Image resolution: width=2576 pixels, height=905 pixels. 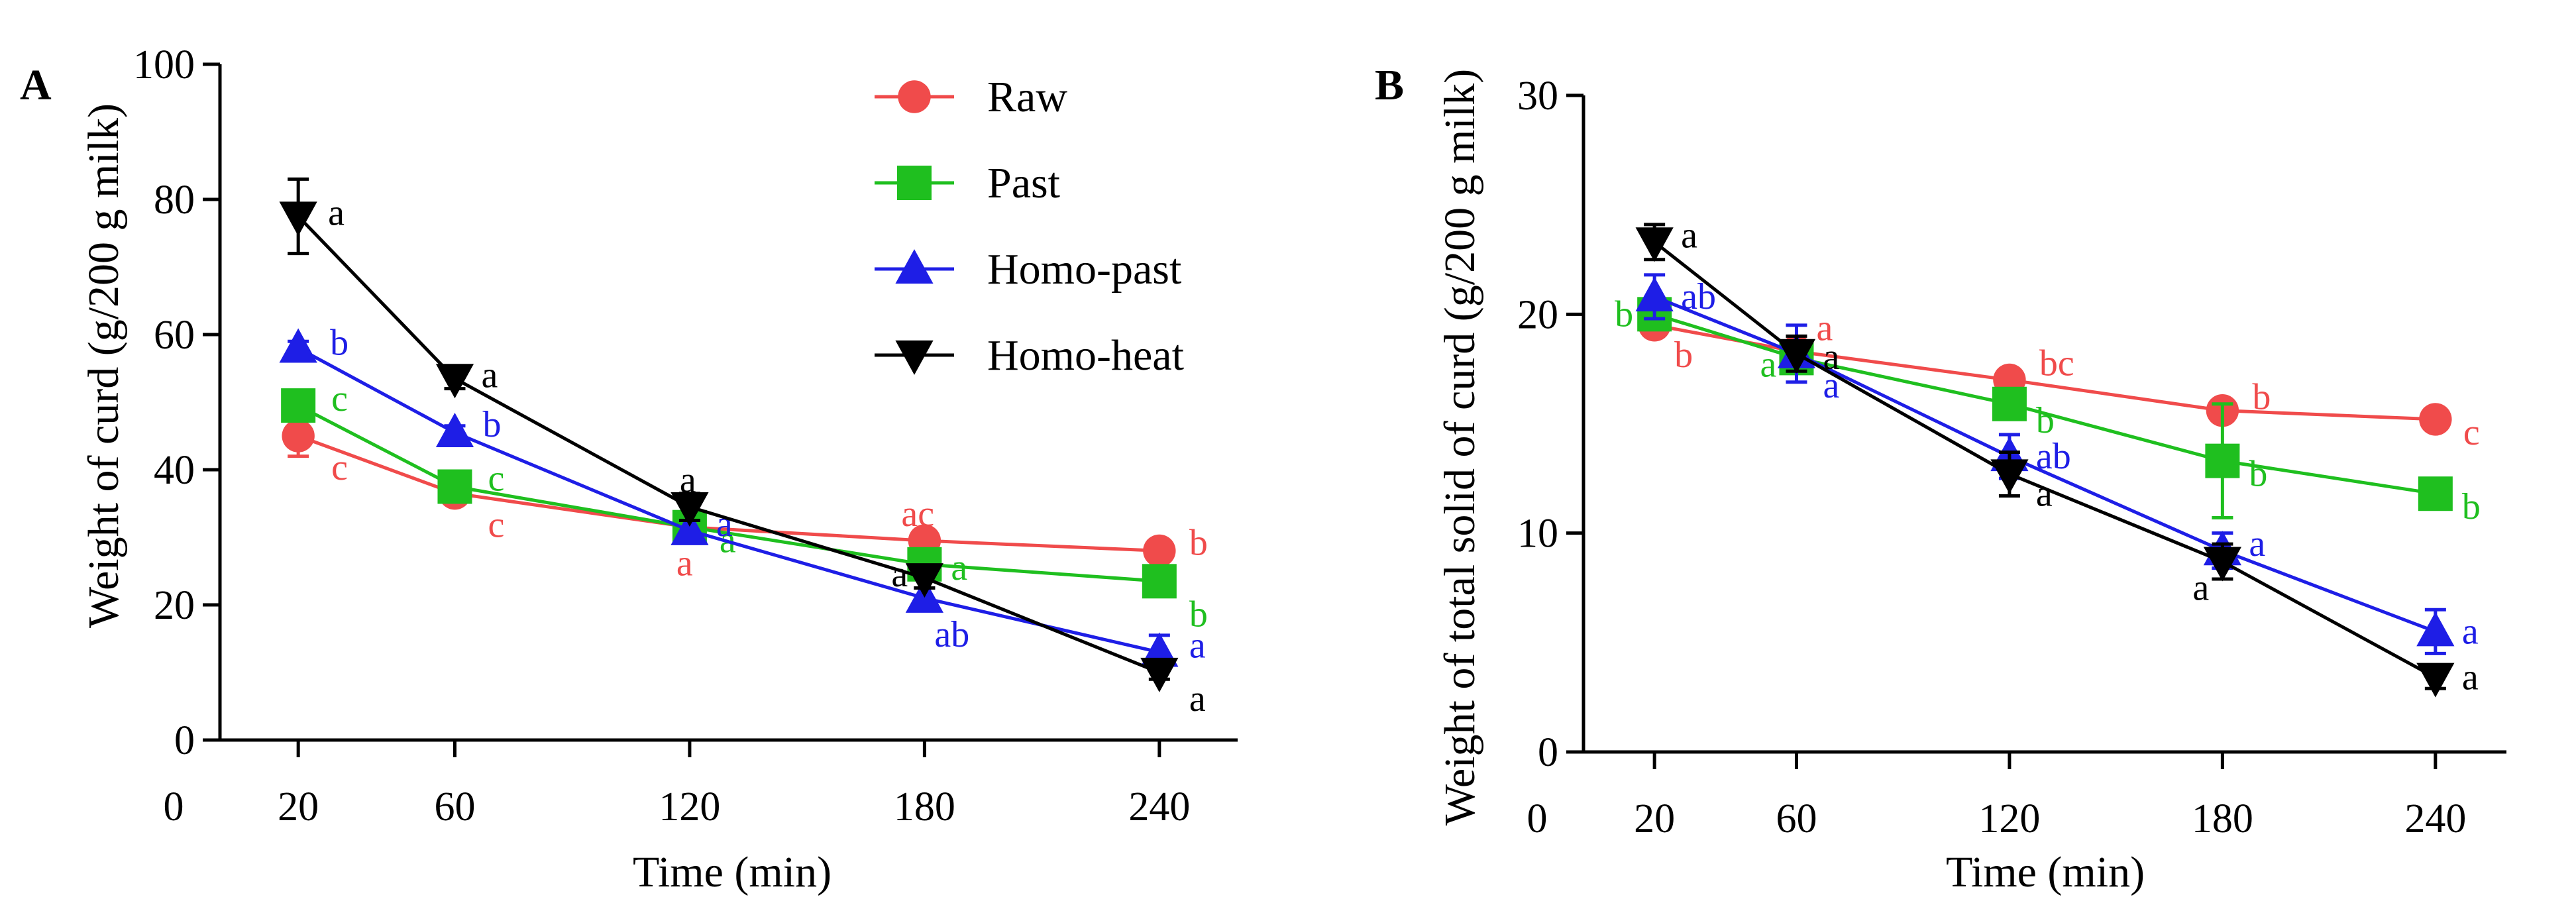 What do you see at coordinates (1027, 97) in the screenshot?
I see `legend-label: Raw` at bounding box center [1027, 97].